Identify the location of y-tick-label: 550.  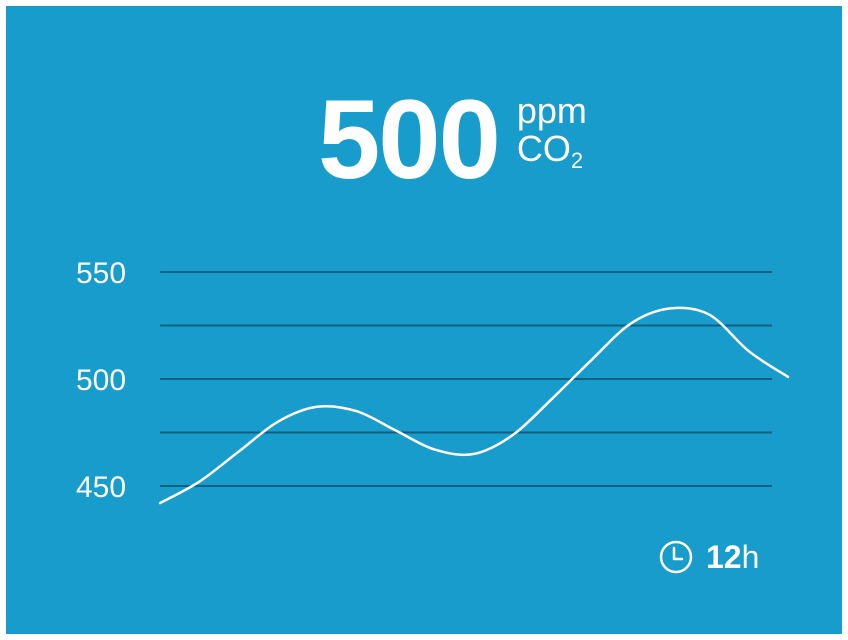
(101, 273).